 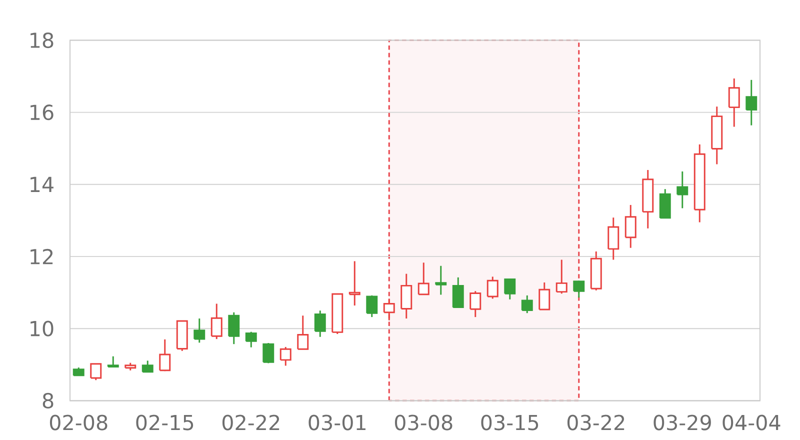 I want to click on x-tick-label: 03-22, so click(x=595, y=422).